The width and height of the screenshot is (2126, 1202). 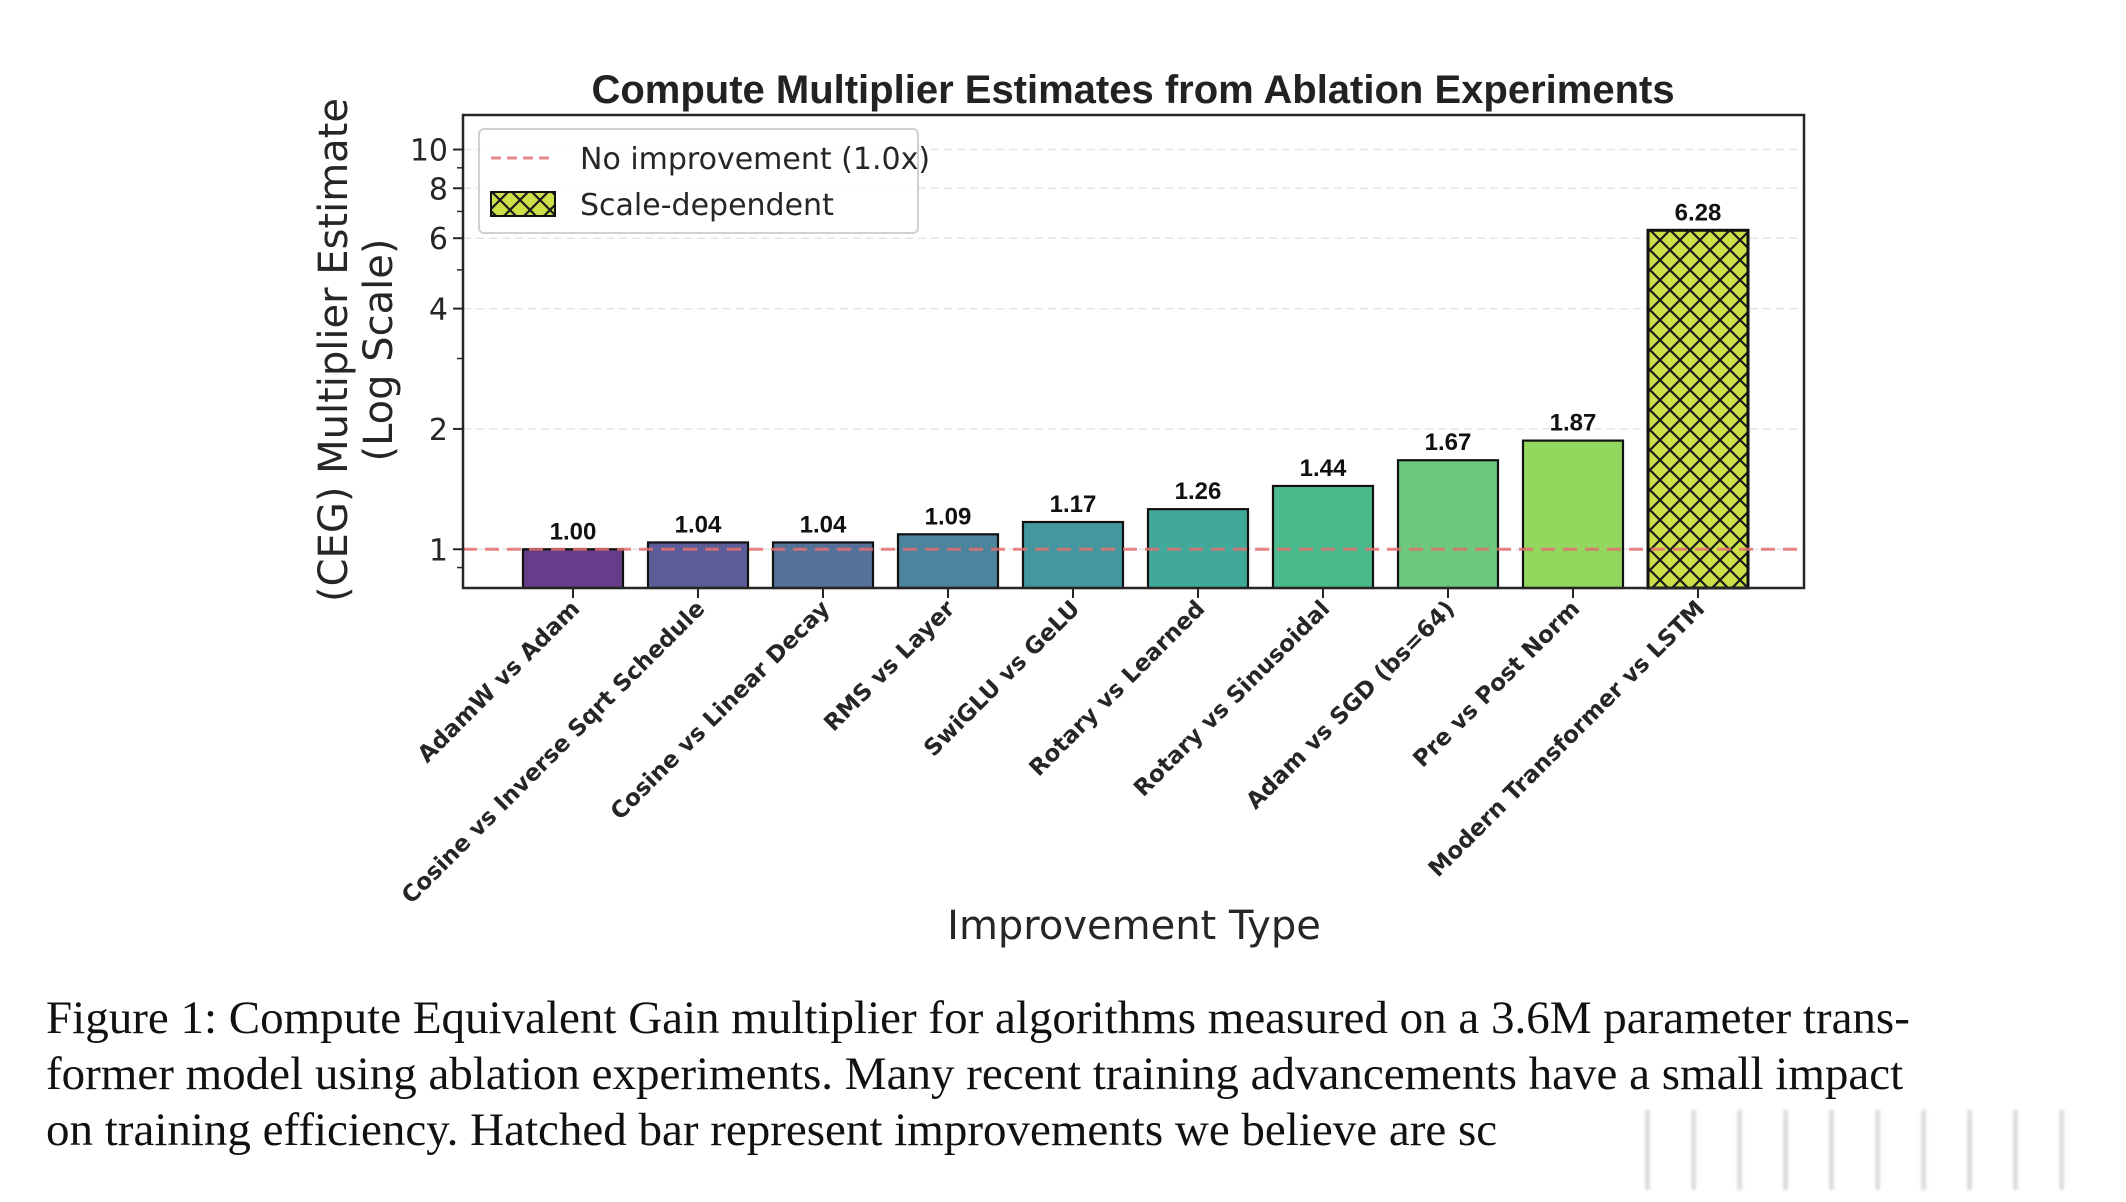 What do you see at coordinates (438, 239) in the screenshot?
I see `y-tick-label: 6` at bounding box center [438, 239].